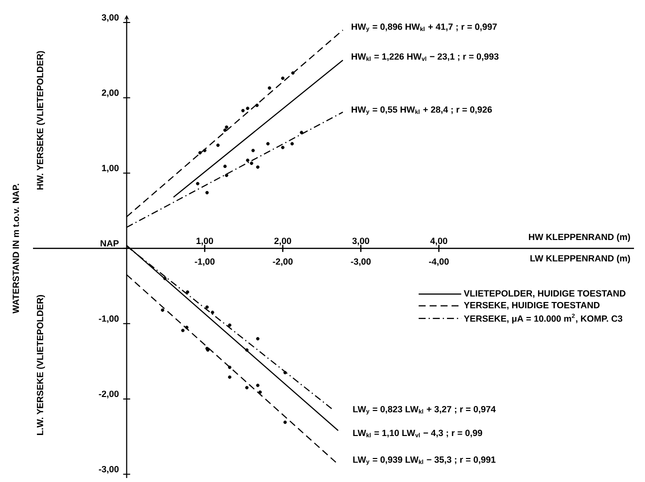 The height and width of the screenshot is (482, 645). What do you see at coordinates (424, 460) in the screenshot?
I see `annotation: LW$_{y}$ = 0,939 LW$_{kl}$ − 35,3 ; r = 0,991` at bounding box center [424, 460].